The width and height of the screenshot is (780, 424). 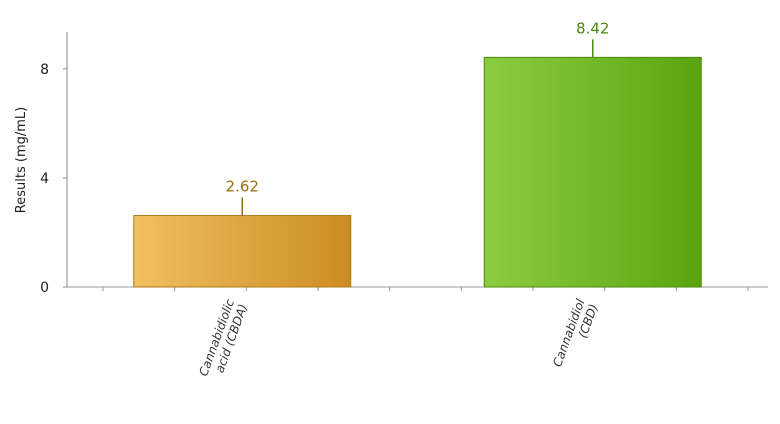 I want to click on data-label: 2.62, so click(x=242, y=187).